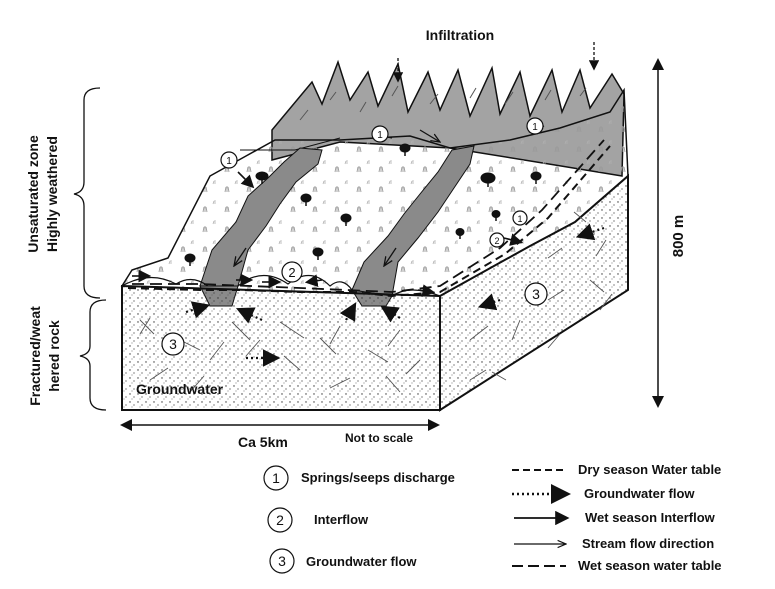 The image size is (775, 589). I want to click on unsaturated-zone-brace, so click(87, 193).